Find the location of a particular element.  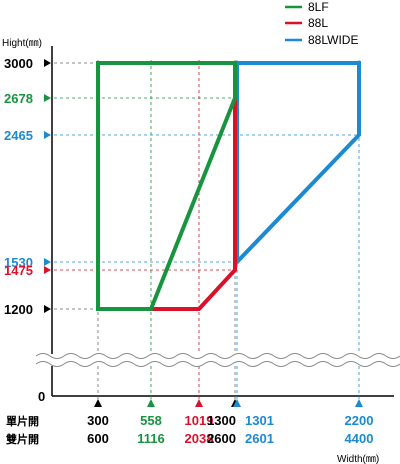

x-tick-label-single-558: 558 is located at coordinates (151, 420).